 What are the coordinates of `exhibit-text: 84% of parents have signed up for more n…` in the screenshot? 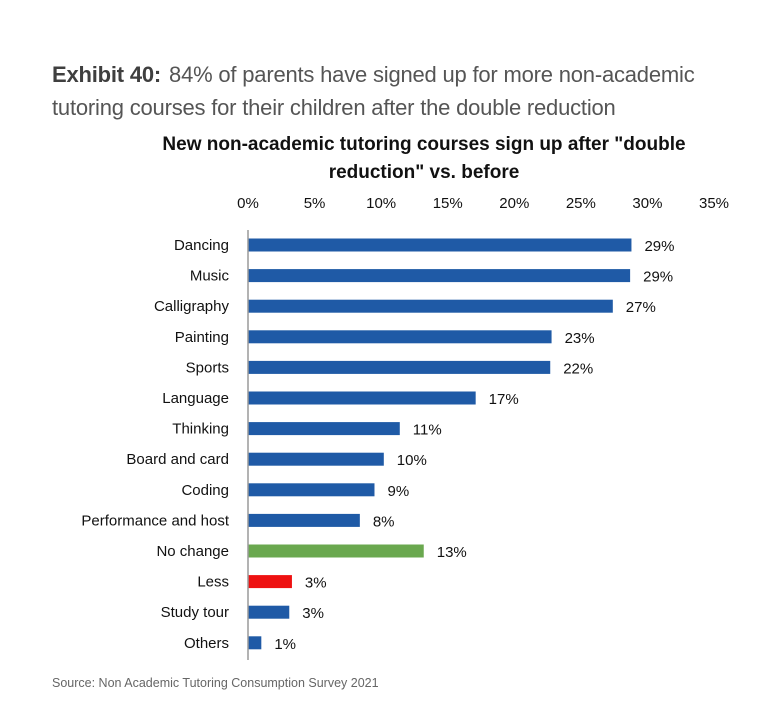 It's located at (373, 91).